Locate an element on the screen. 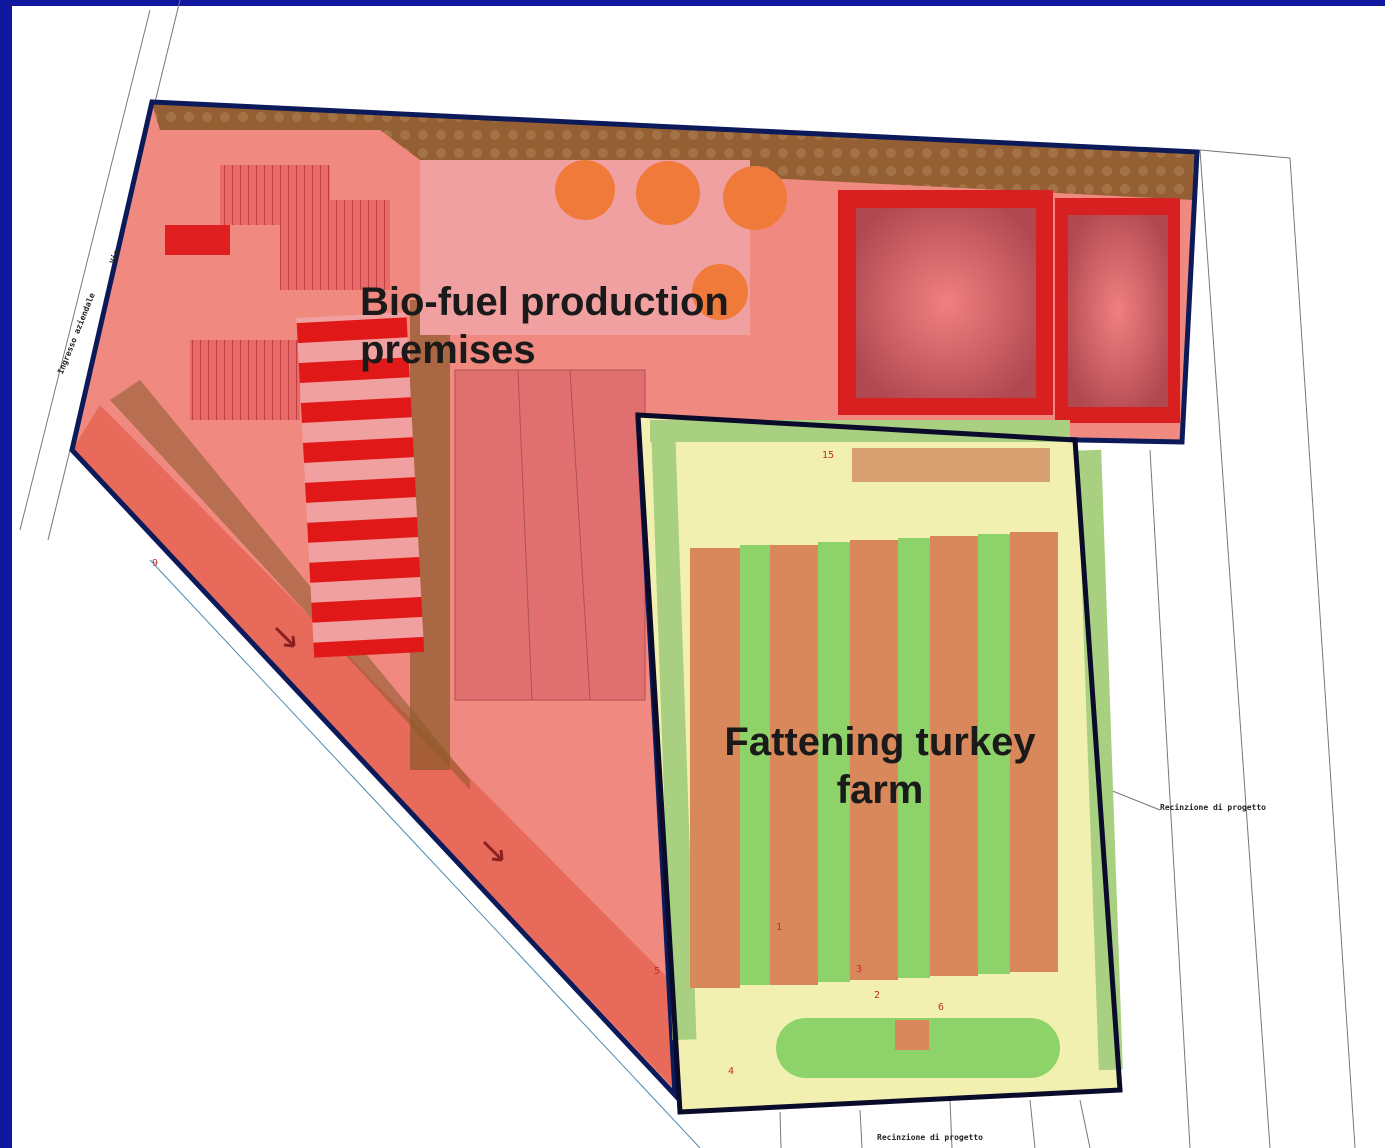  marker-1: 1 is located at coordinates (779, 927).